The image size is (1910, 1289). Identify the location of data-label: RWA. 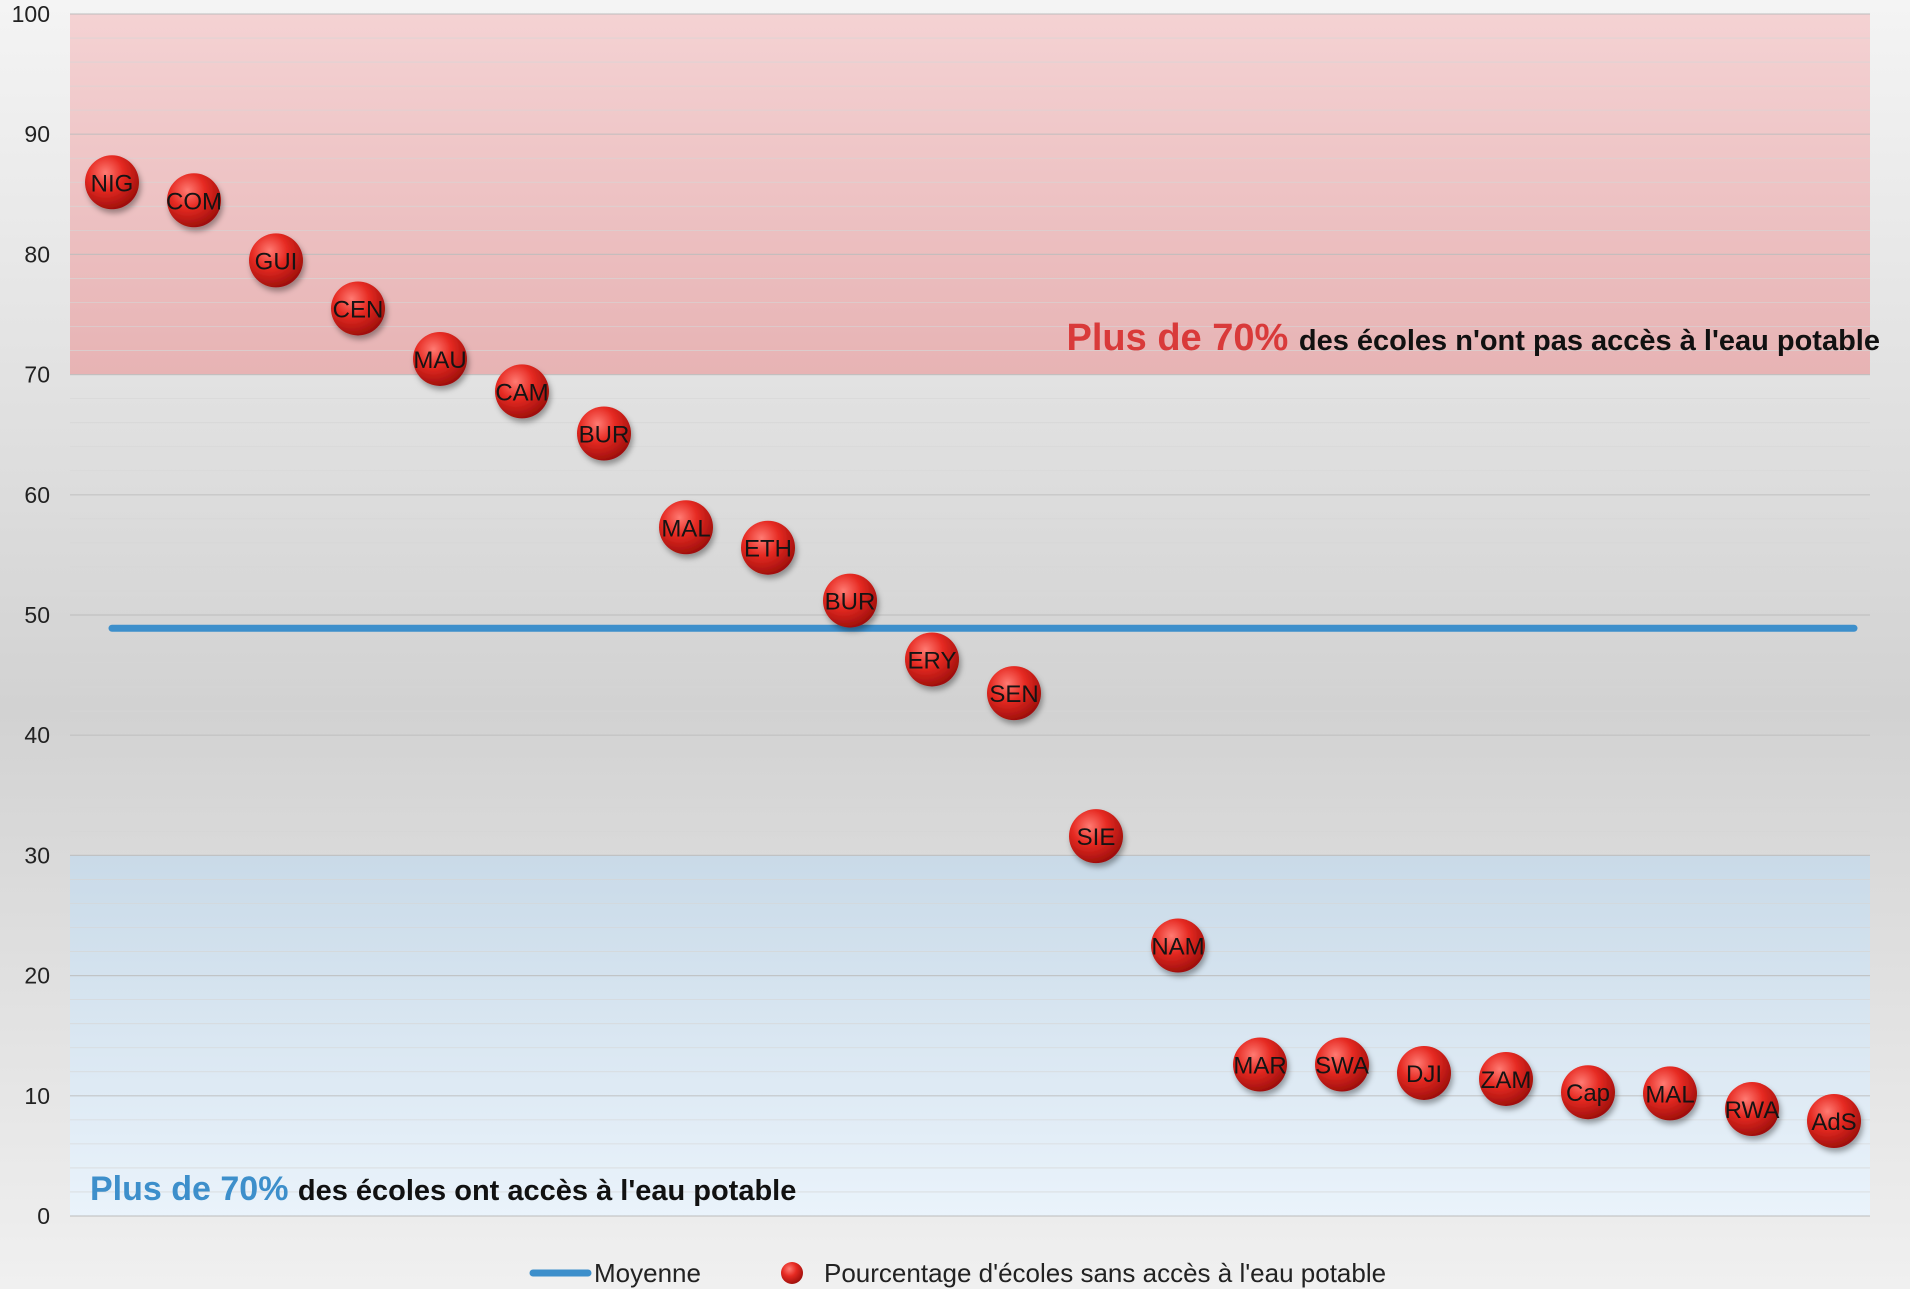
(1752, 1110).